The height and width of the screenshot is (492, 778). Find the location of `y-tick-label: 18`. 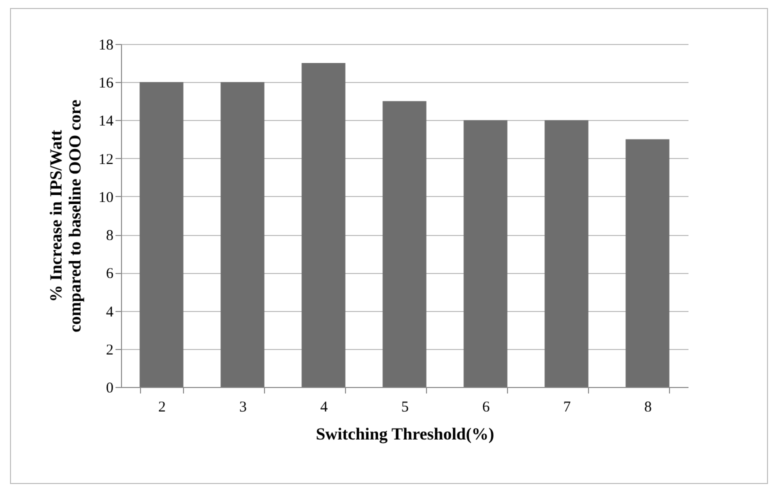

y-tick-label: 18 is located at coordinates (106, 46).